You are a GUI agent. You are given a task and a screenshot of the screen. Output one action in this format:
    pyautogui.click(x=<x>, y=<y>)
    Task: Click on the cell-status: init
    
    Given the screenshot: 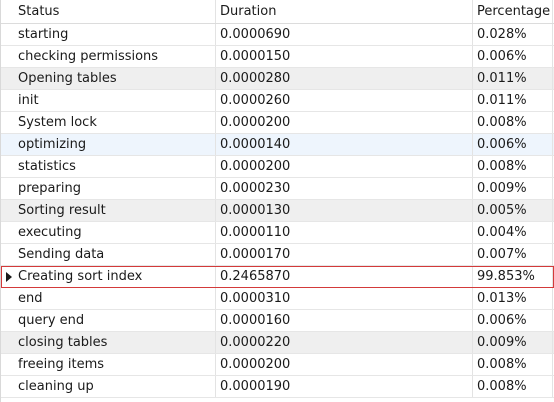 What is the action you would take?
    pyautogui.click(x=115, y=100)
    